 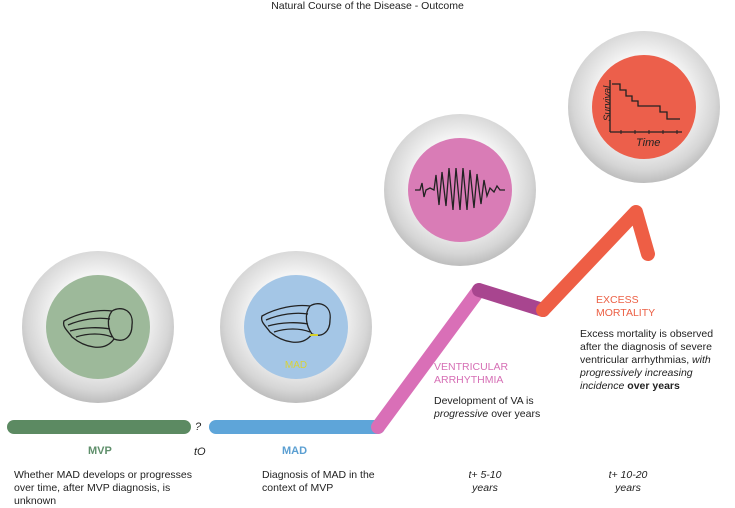 I want to click on excess-label-line1: EXCESS, so click(x=617, y=300).